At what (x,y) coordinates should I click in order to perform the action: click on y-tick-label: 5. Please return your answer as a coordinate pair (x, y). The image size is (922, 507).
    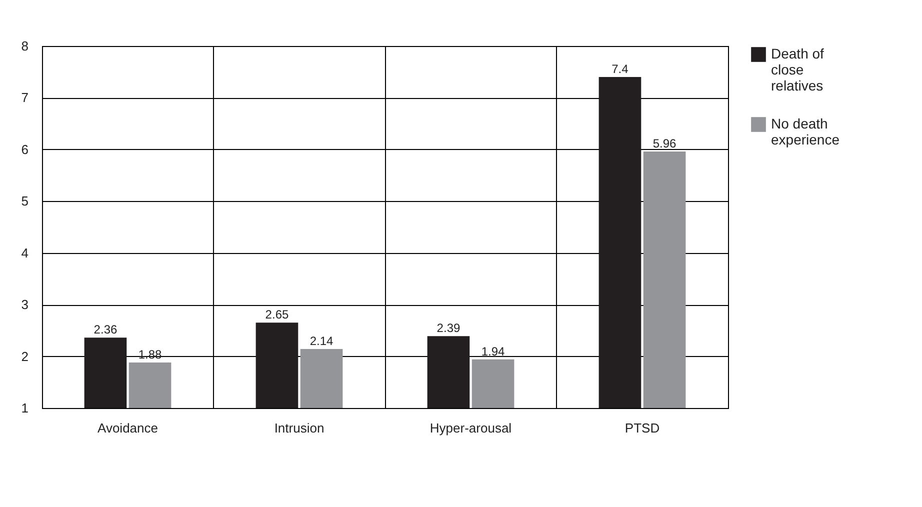
    Looking at the image, I should click on (24, 201).